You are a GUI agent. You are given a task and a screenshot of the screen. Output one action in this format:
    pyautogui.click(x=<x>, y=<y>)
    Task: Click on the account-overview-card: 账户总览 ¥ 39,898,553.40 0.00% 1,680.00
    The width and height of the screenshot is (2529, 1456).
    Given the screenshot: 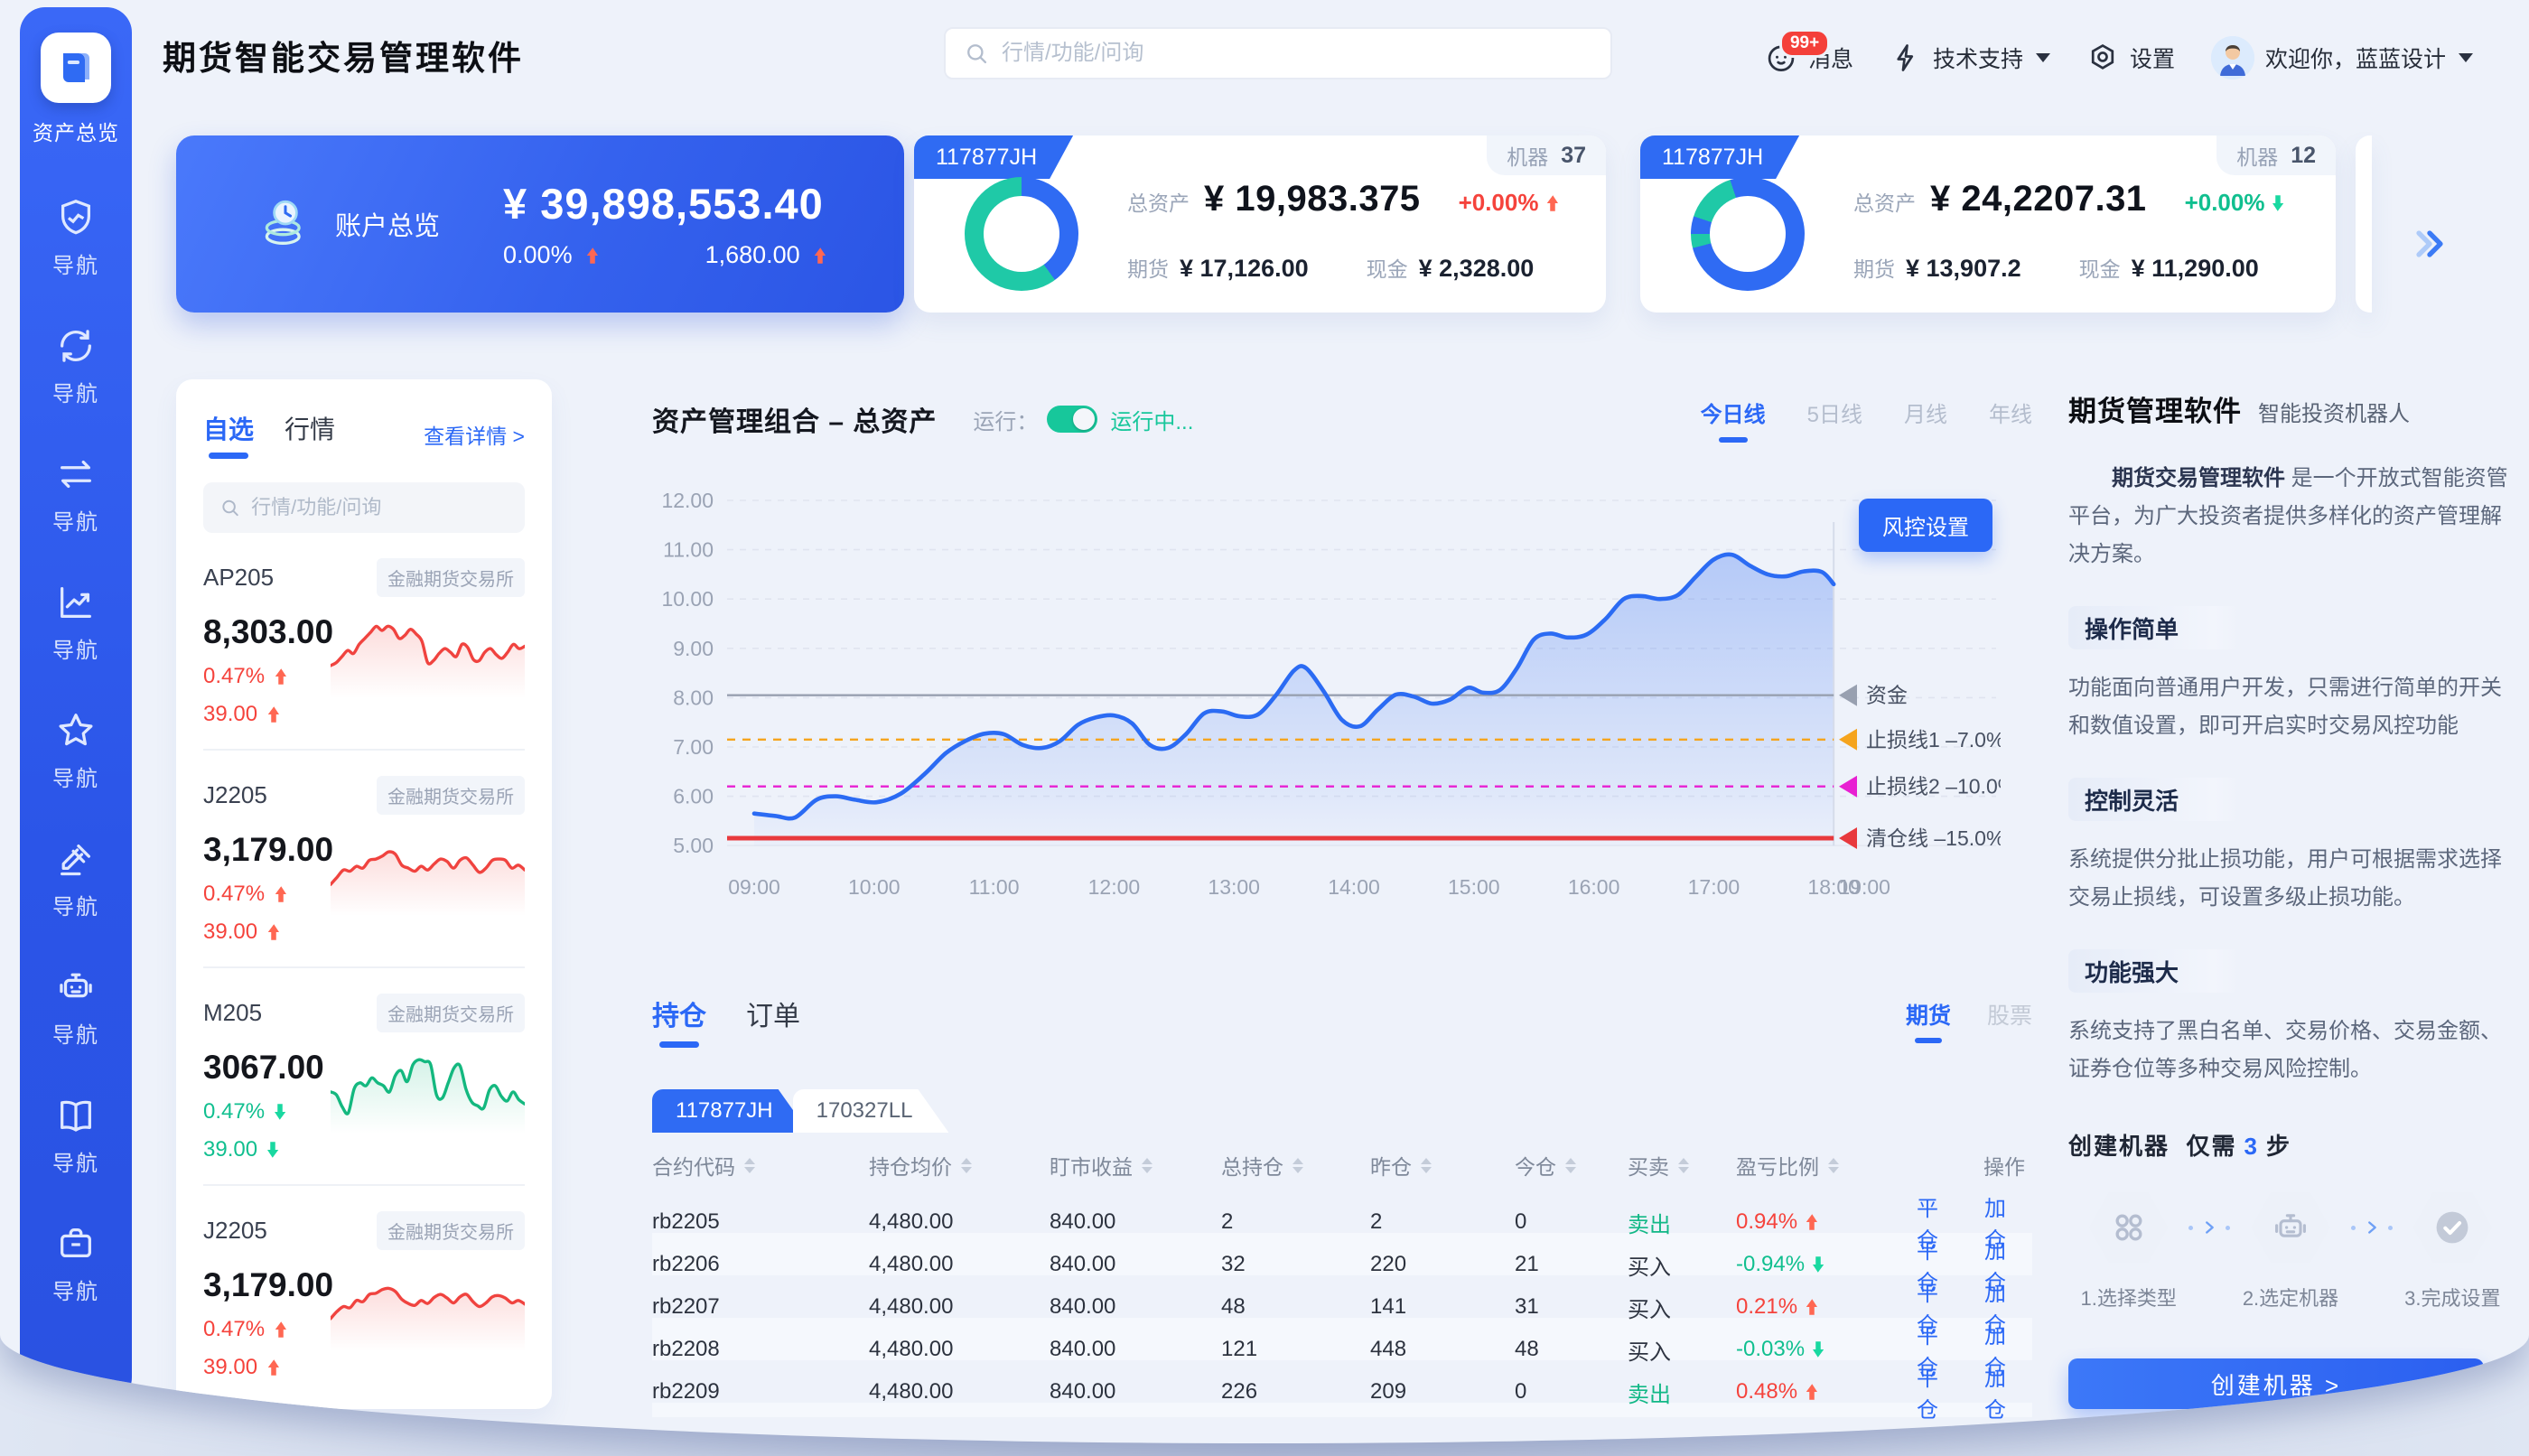 What is the action you would take?
    pyautogui.click(x=540, y=224)
    